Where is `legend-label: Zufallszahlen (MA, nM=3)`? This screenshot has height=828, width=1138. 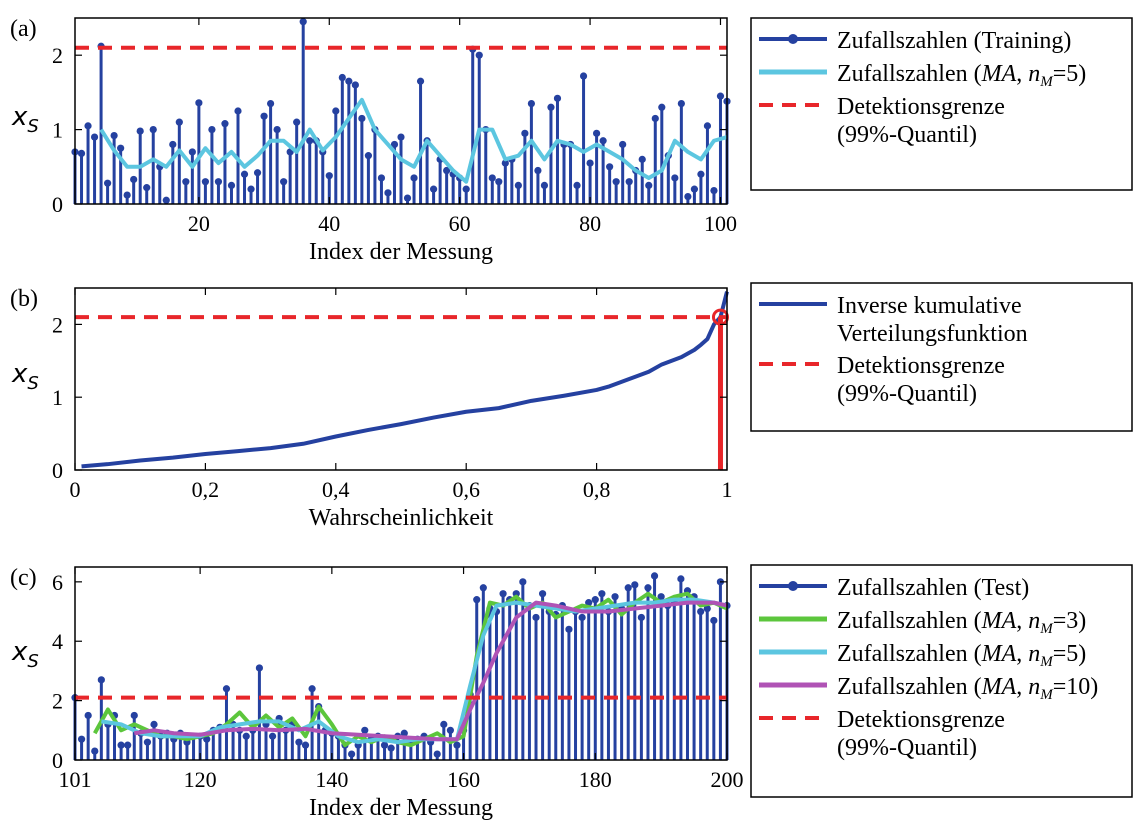 legend-label: Zufallszahlen (MA, nM=3) is located at coordinates (961, 622).